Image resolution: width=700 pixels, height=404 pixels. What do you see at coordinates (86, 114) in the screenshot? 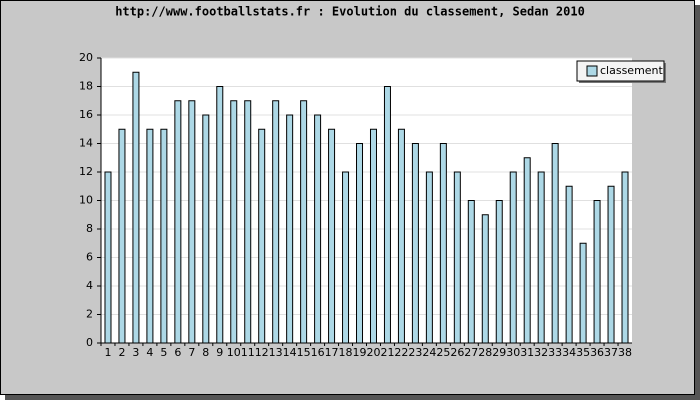
I see `y-tick-label: 16` at bounding box center [86, 114].